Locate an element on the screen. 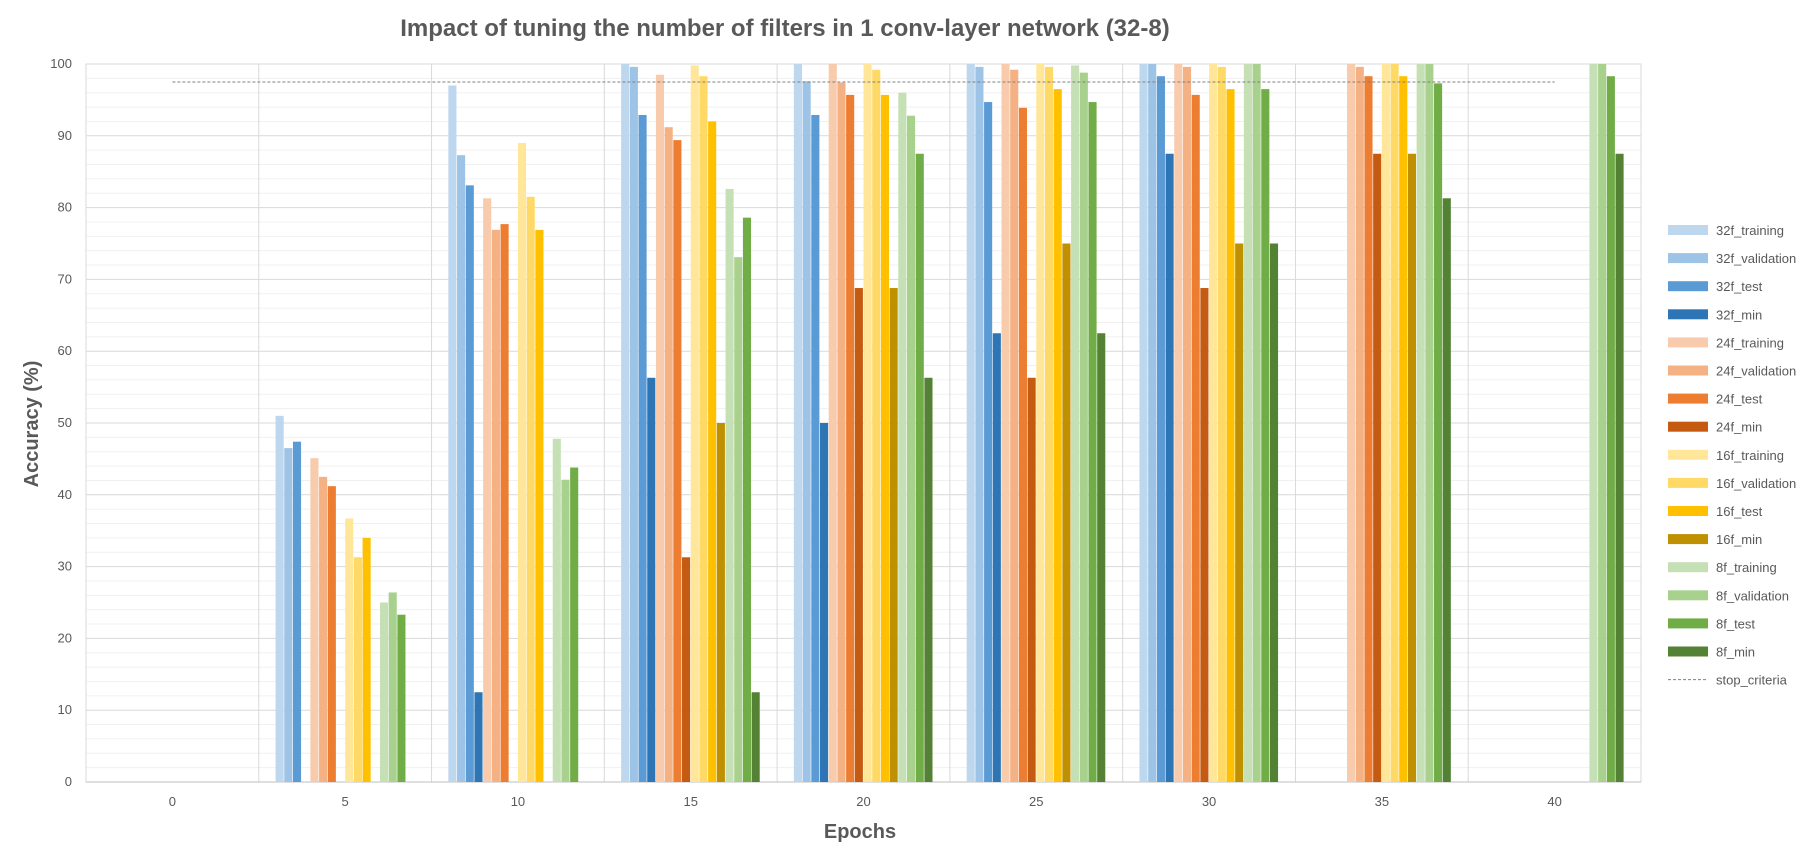 Image resolution: width=1812 pixels, height=856 pixels. legend-item: 8f_min is located at coordinates (1711, 652).